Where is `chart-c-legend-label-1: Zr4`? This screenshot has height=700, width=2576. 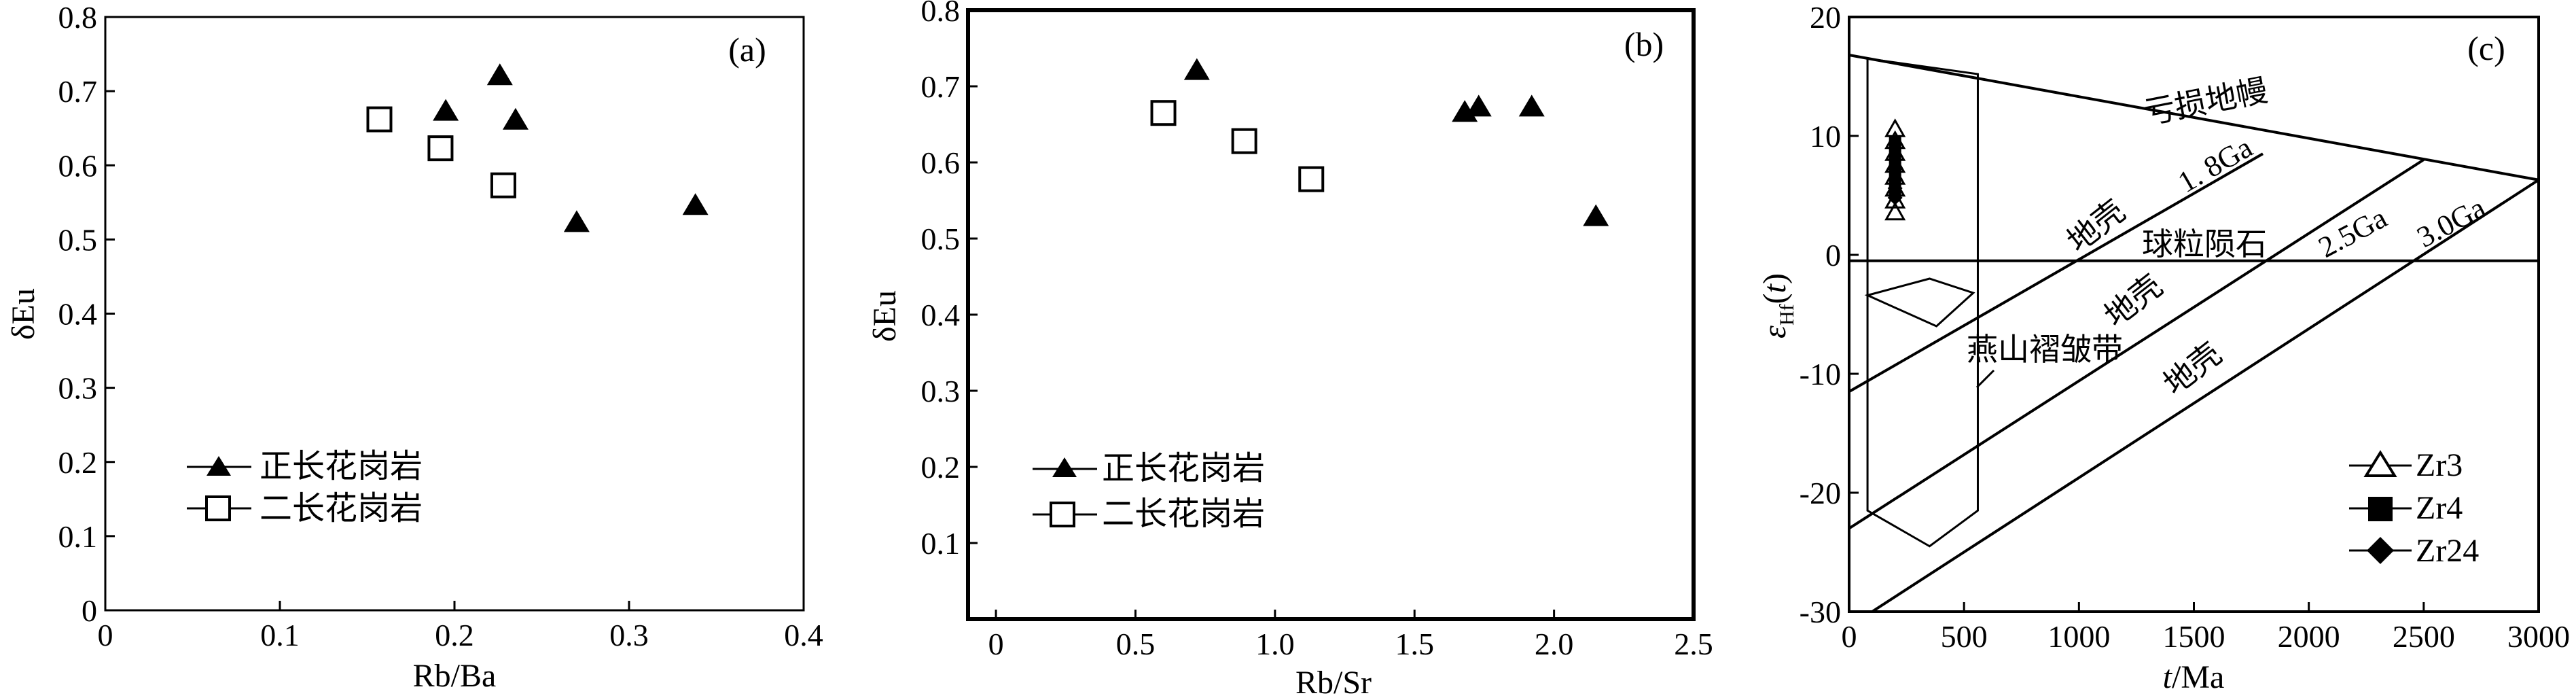 chart-c-legend-label-1: Zr4 is located at coordinates (2439, 508).